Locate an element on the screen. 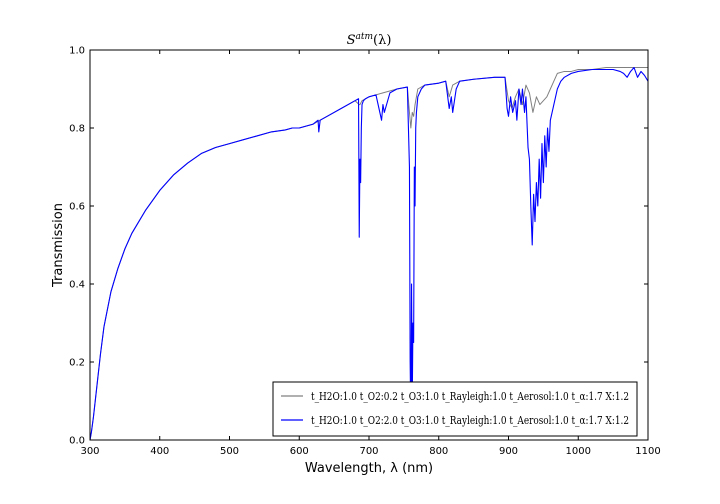 This screenshot has height=504, width=720. x-tick-label: 600 is located at coordinates (299, 451).